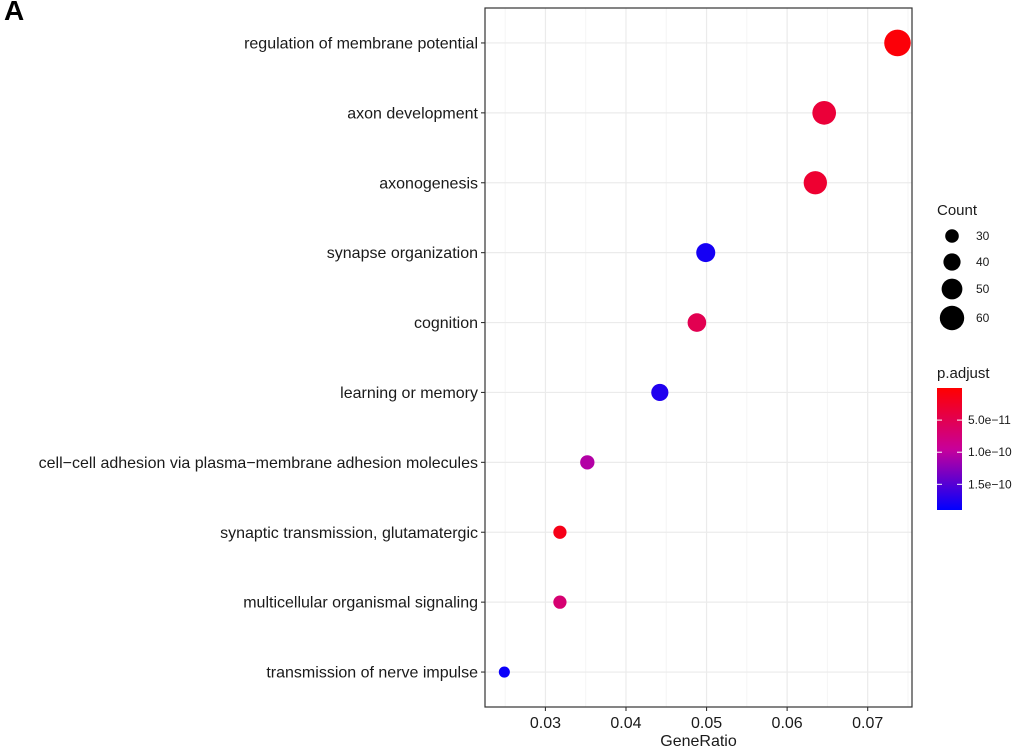 The width and height of the screenshot is (1019, 753). I want to click on x-axis: 0.03 0.04 0.05 0.06 0.07, so click(706, 719).